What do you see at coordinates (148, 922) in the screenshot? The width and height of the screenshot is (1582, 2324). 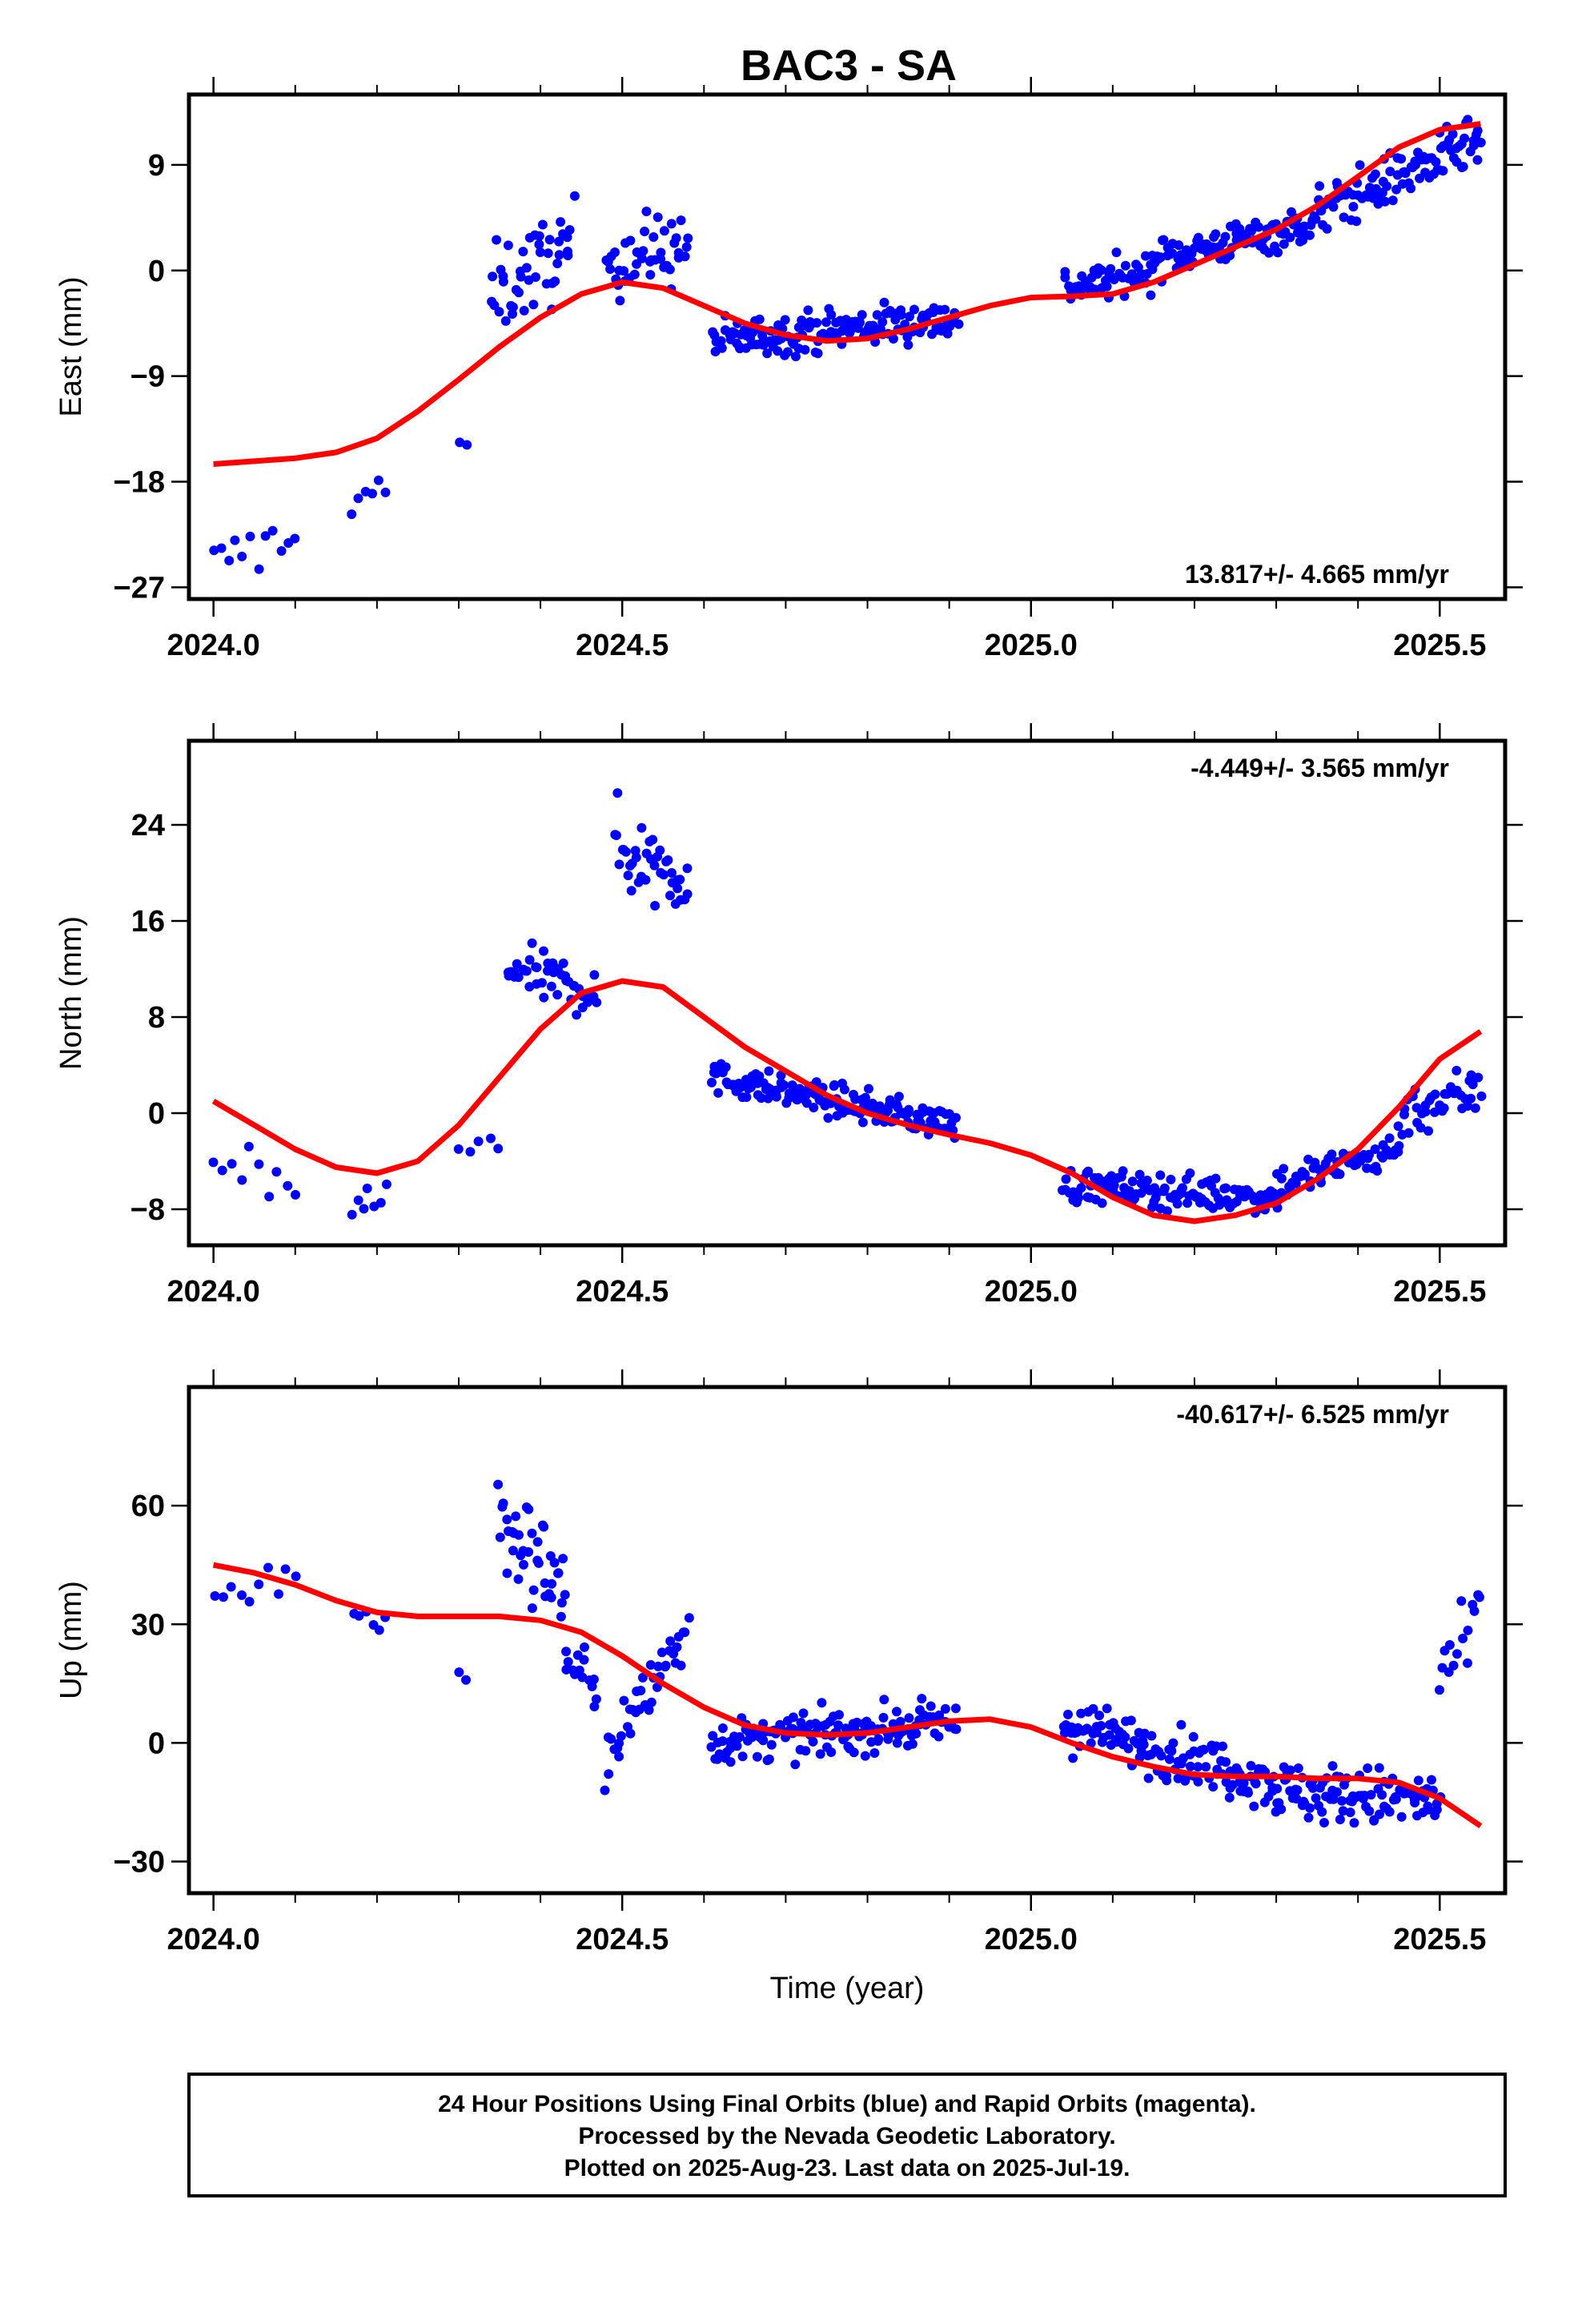 I see `y-tick-label: 16` at bounding box center [148, 922].